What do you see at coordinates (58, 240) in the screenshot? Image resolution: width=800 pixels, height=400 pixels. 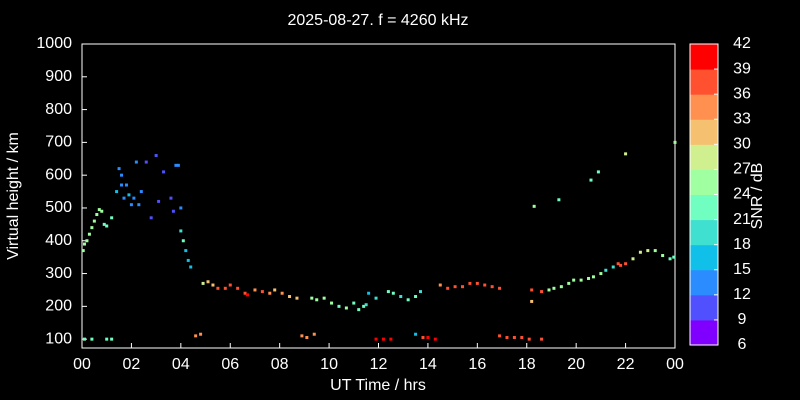 I see `y-tick-label: 400` at bounding box center [58, 240].